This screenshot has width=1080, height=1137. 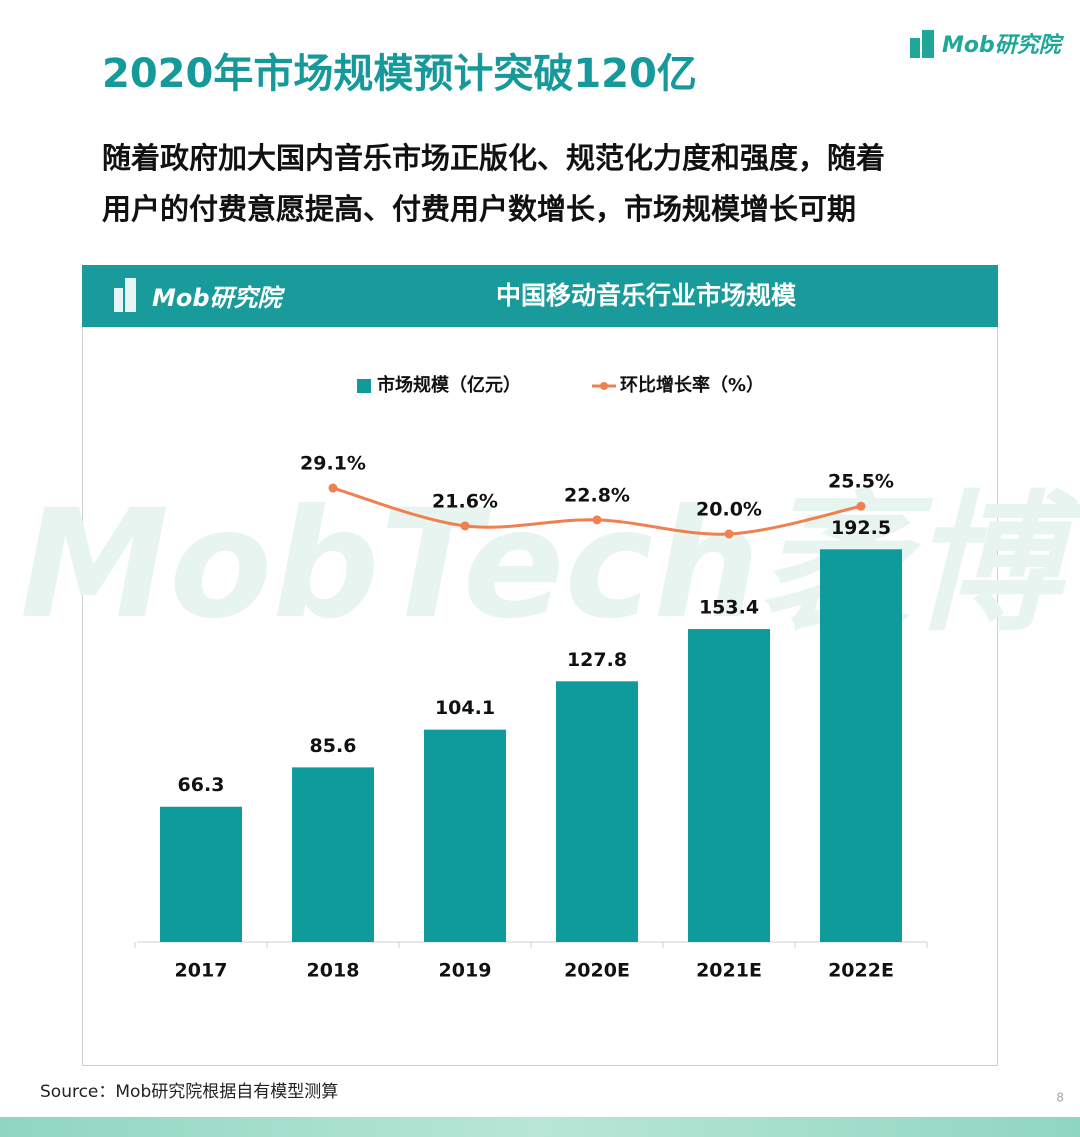 What do you see at coordinates (597, 971) in the screenshot?
I see `x-tick-label: 2020E` at bounding box center [597, 971].